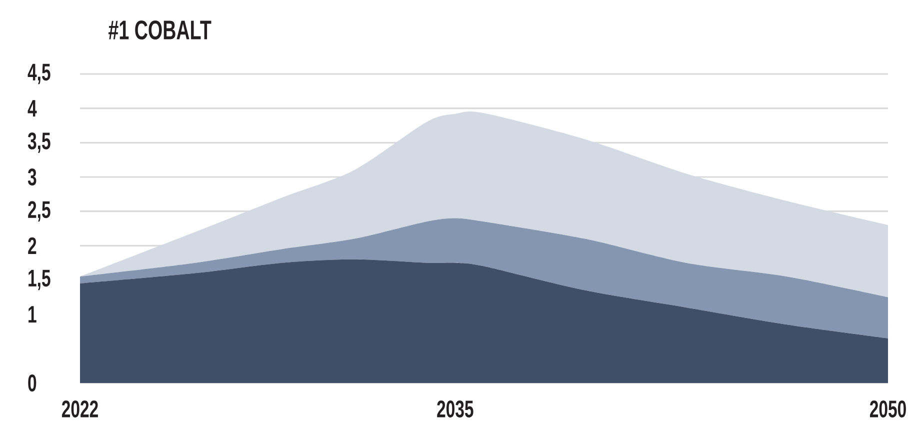 The width and height of the screenshot is (910, 441). I want to click on y-tick-label: 0, so click(32, 383).